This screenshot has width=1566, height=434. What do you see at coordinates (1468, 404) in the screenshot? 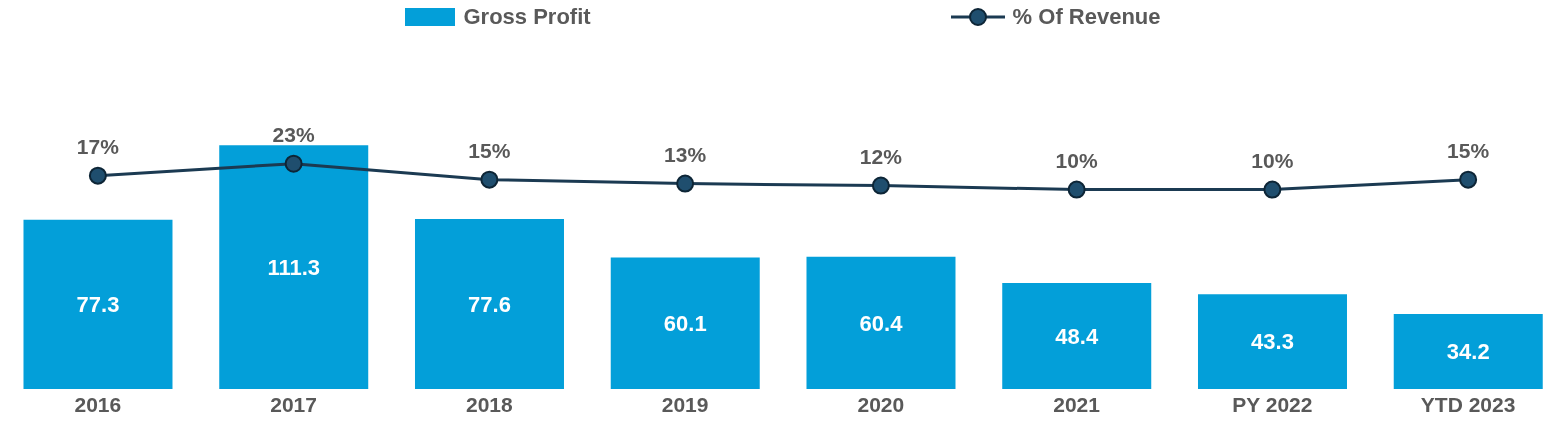
I see `x-tick-label: YTD 2023` at bounding box center [1468, 404].